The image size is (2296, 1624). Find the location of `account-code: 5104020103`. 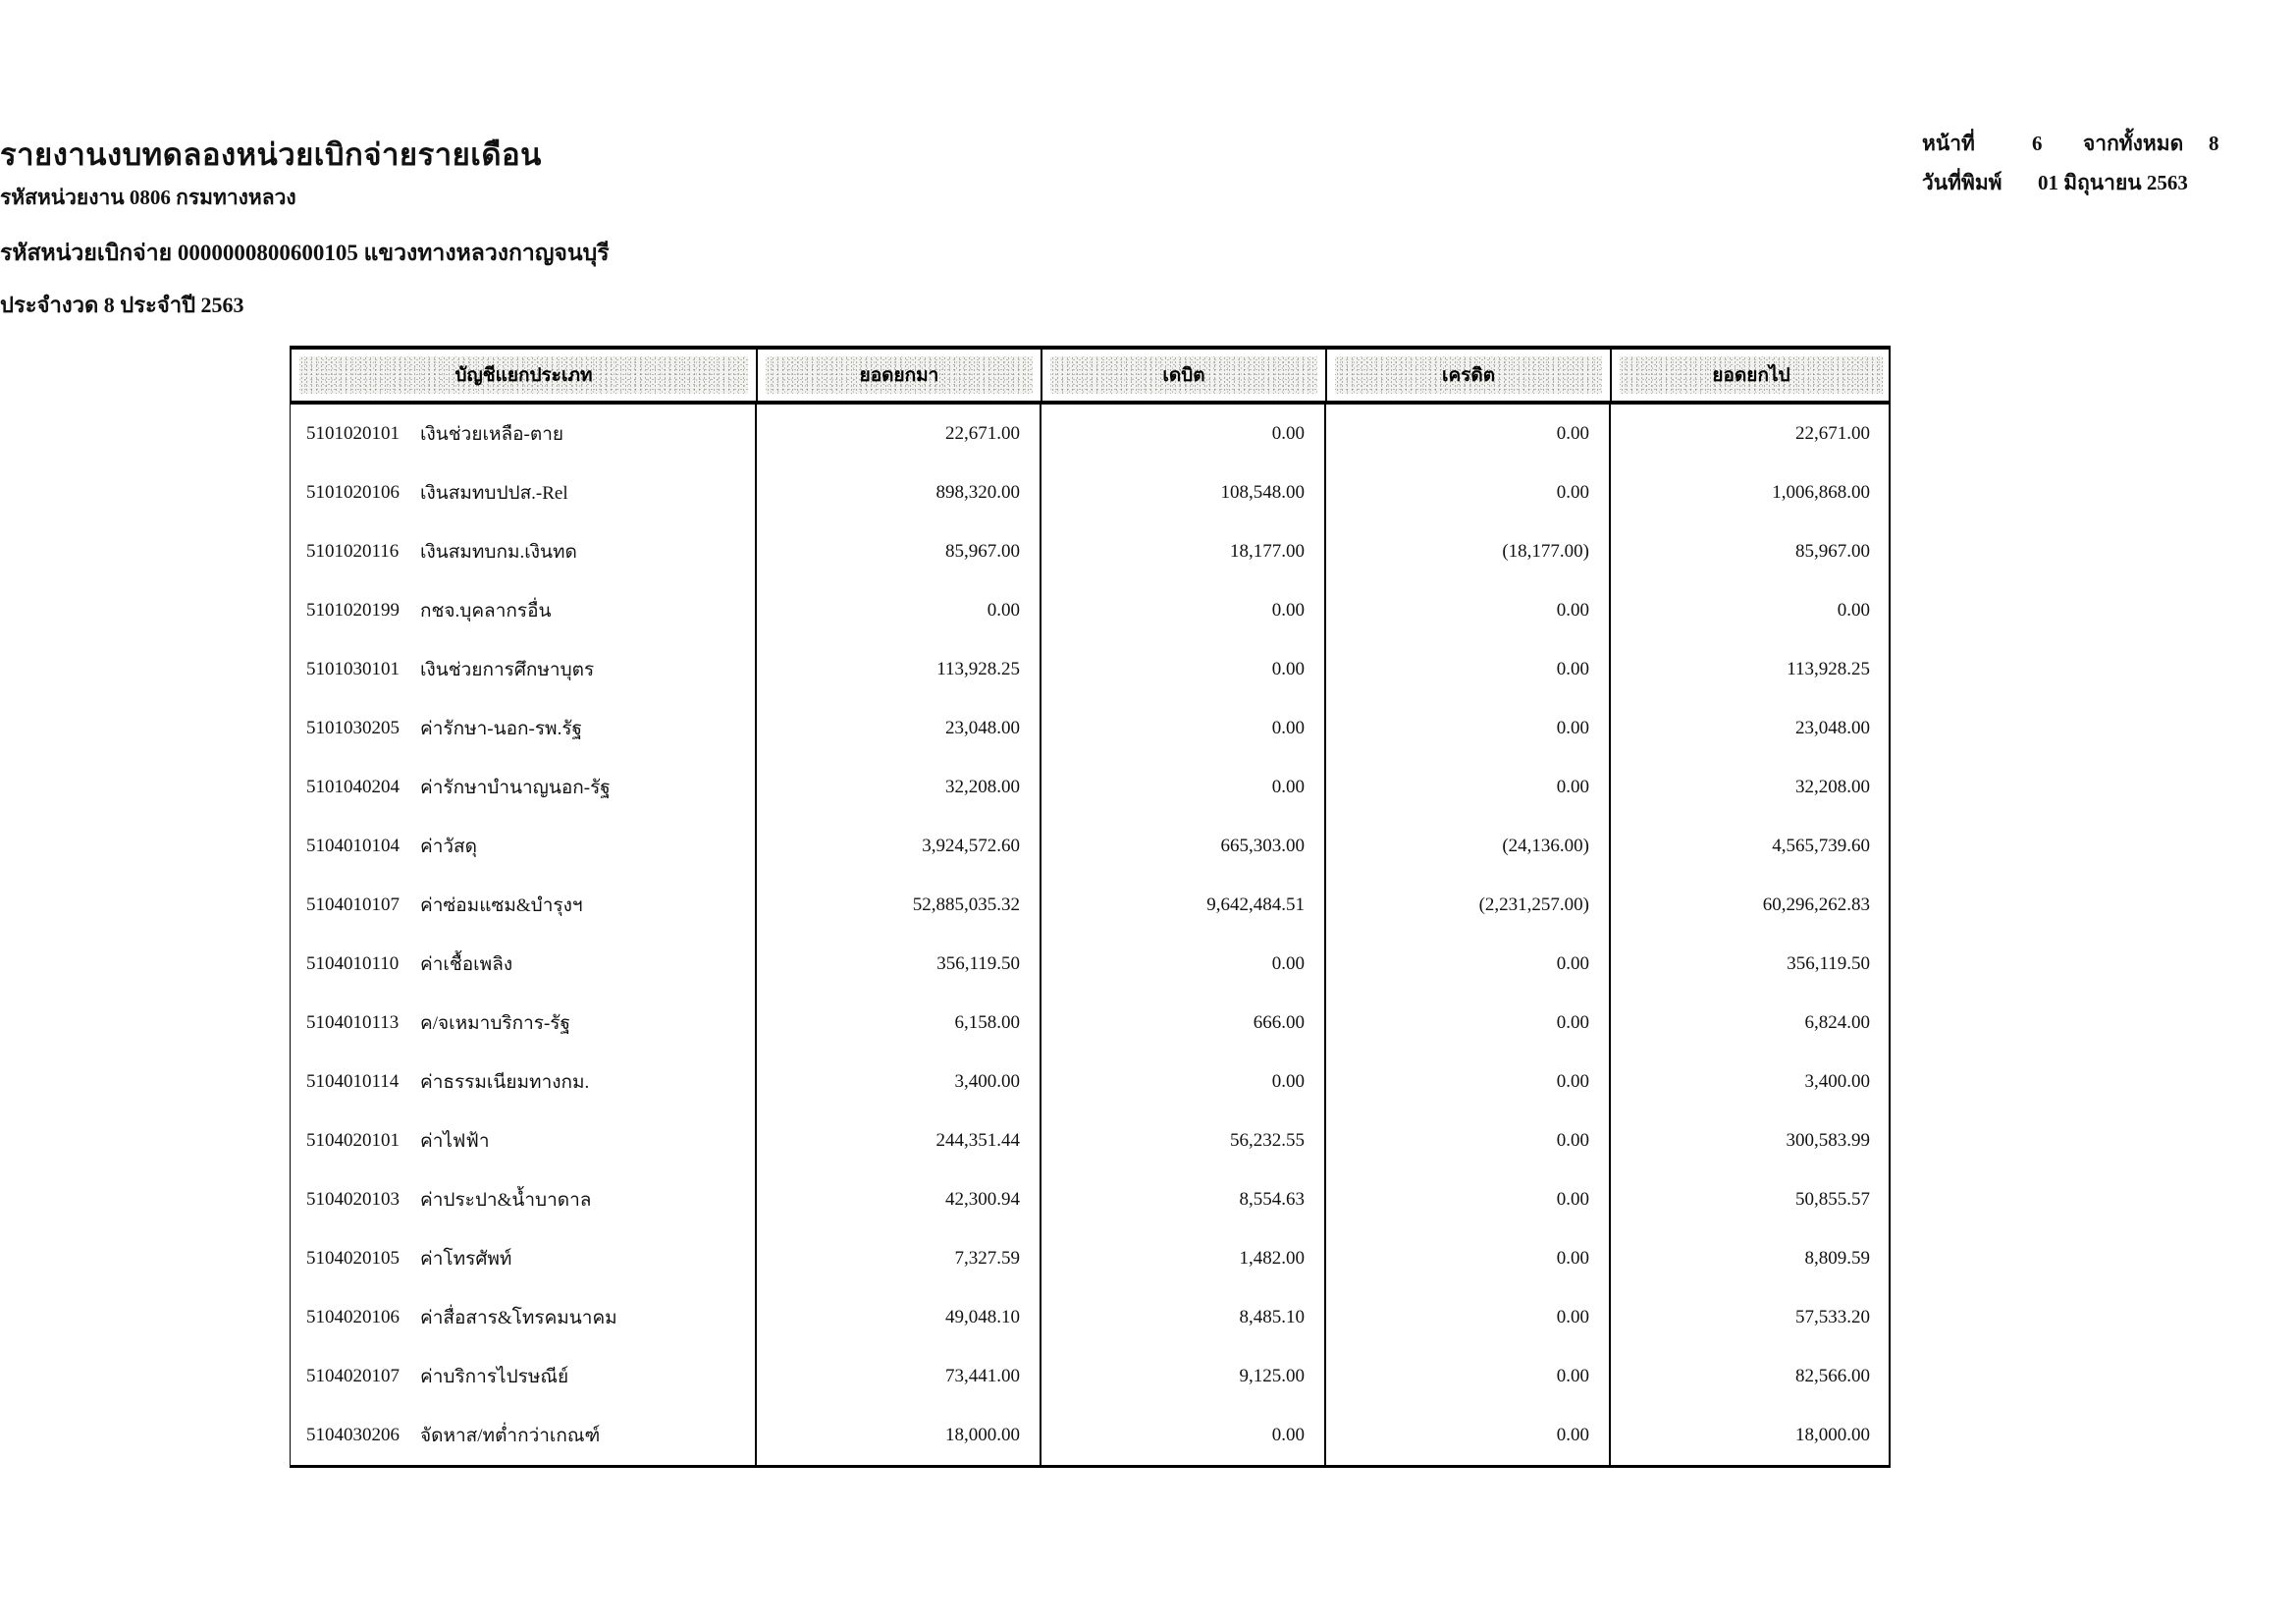

account-code: 5104020103 is located at coordinates (353, 1199).